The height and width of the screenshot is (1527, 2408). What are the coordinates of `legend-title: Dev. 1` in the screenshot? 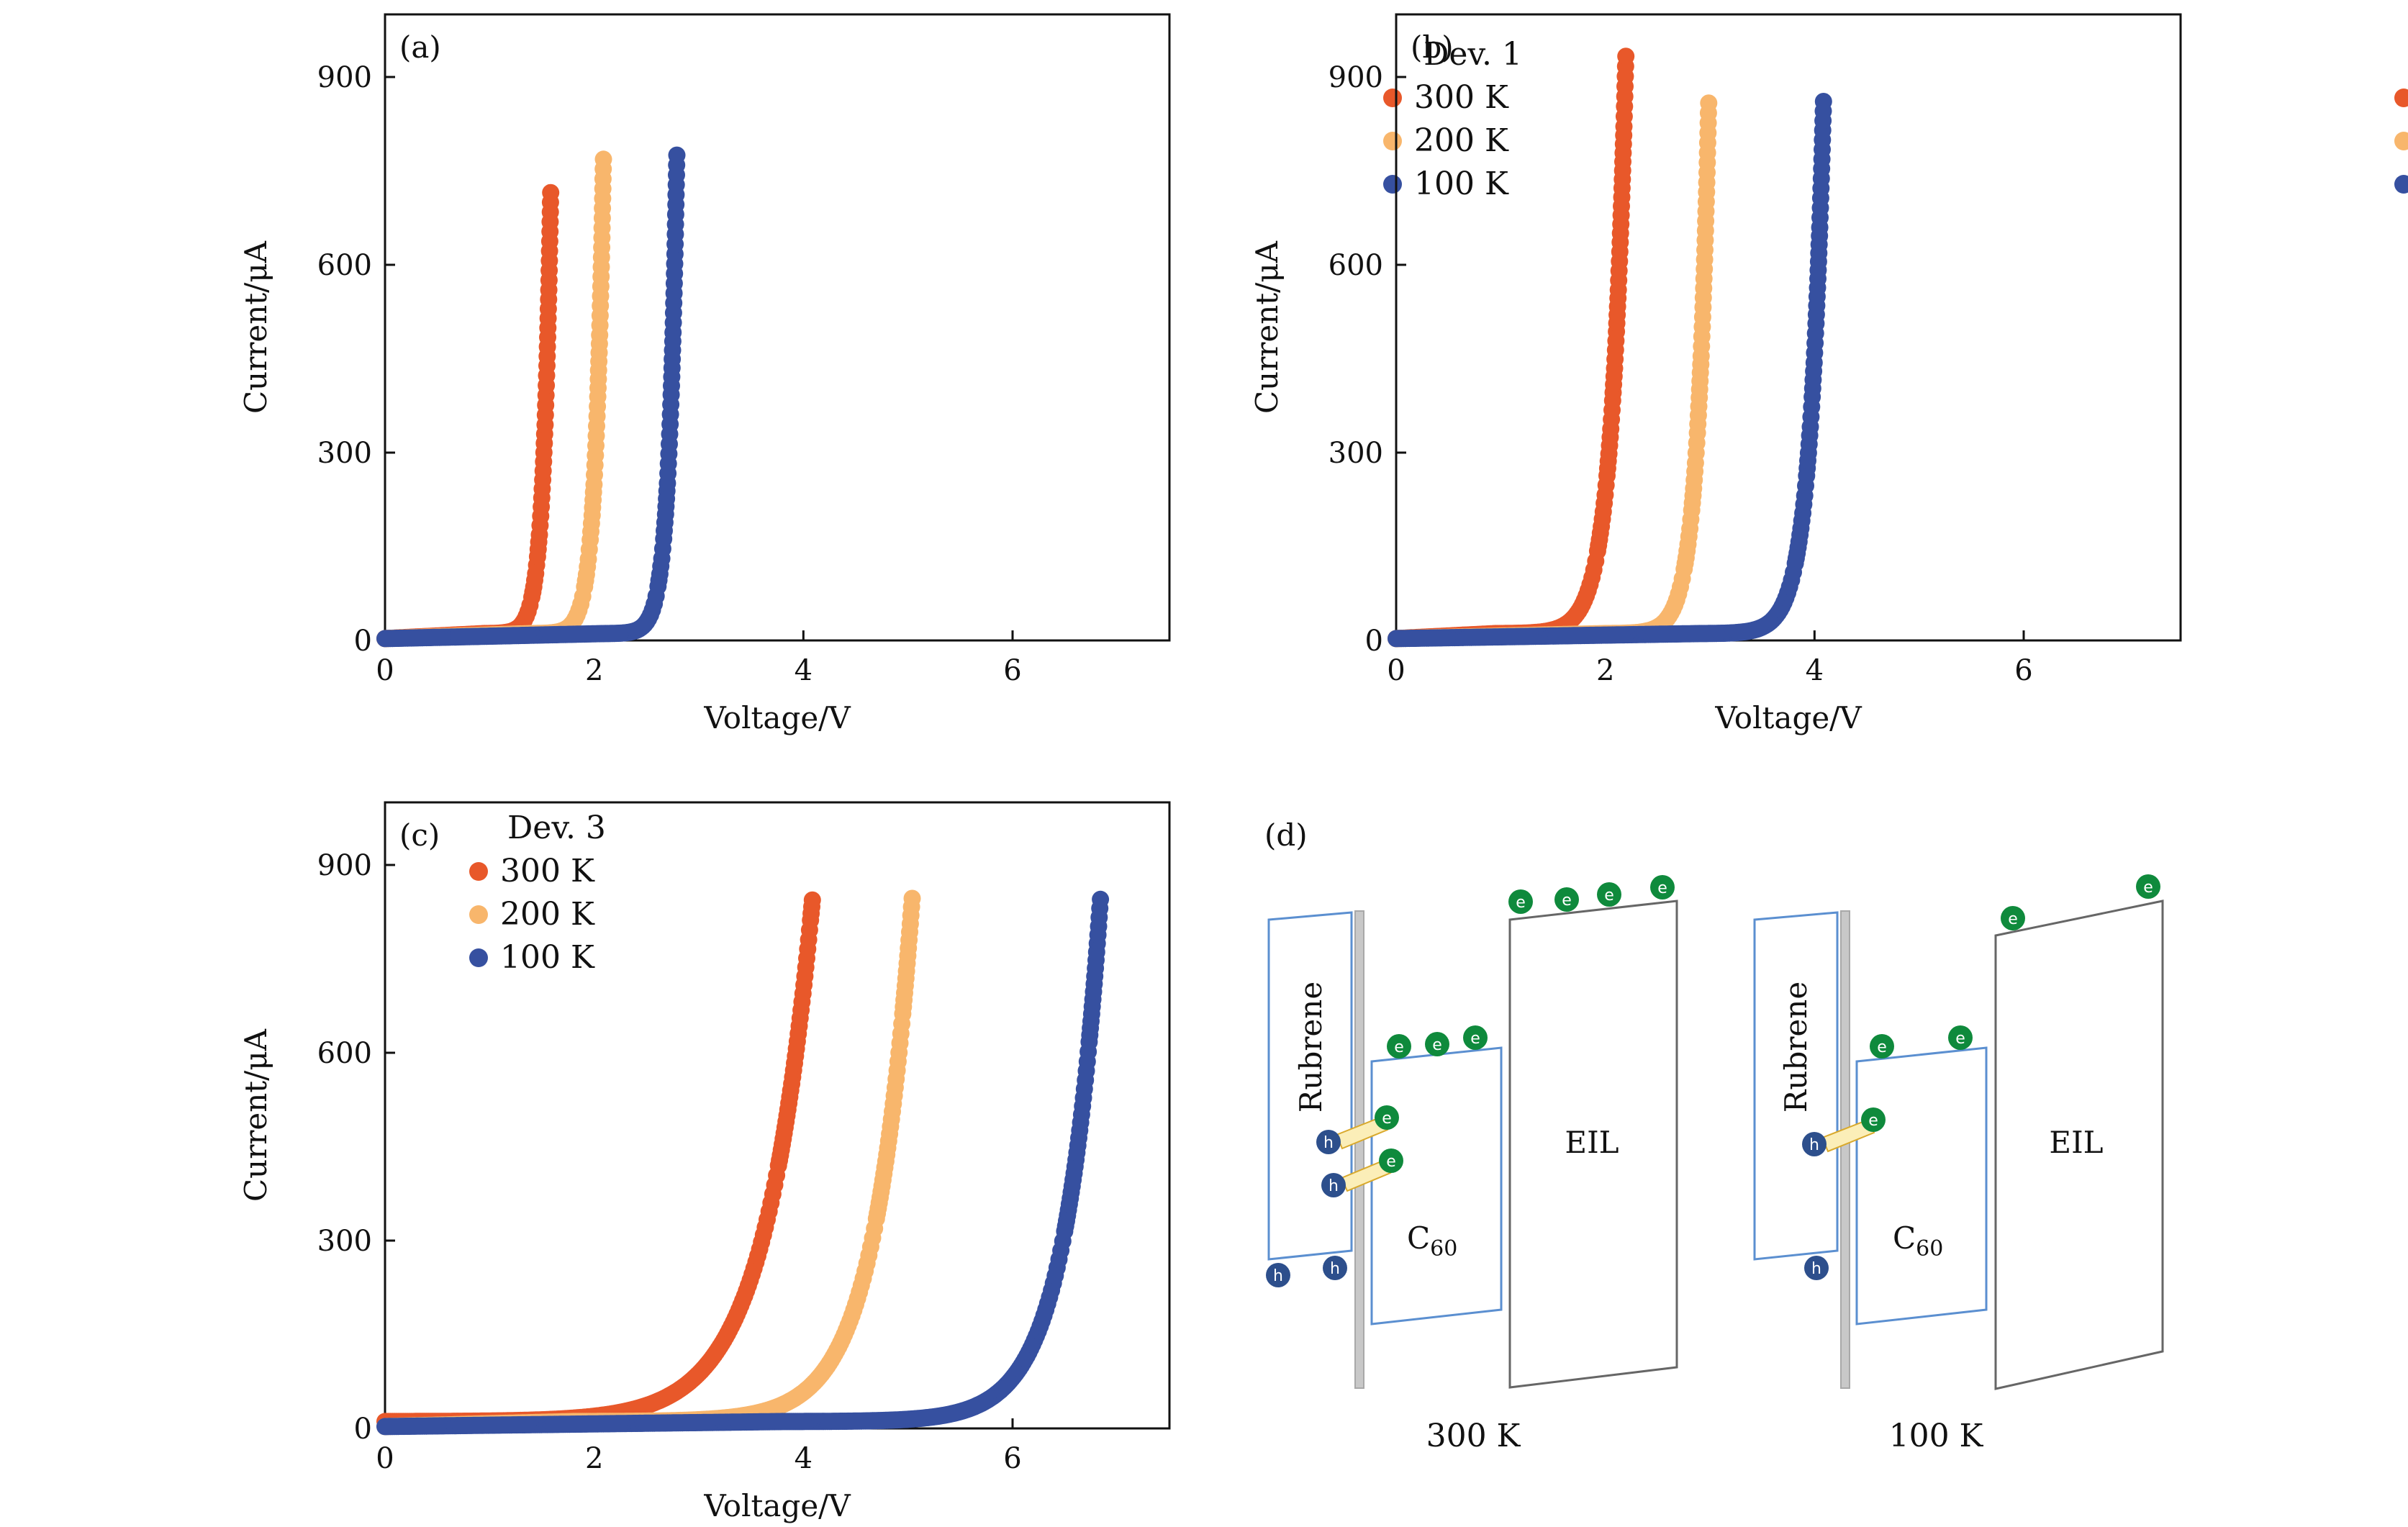 It's located at (1472, 54).